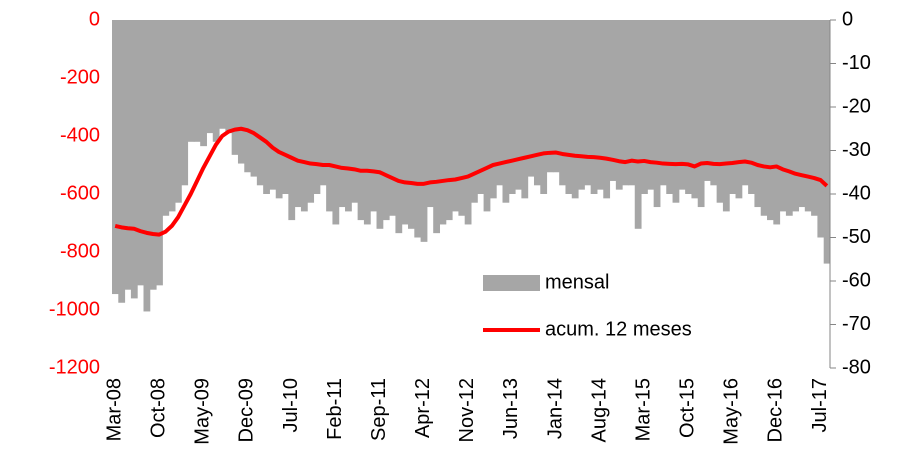  I want to click on x-tick-label: Jan-14, so click(555, 408).